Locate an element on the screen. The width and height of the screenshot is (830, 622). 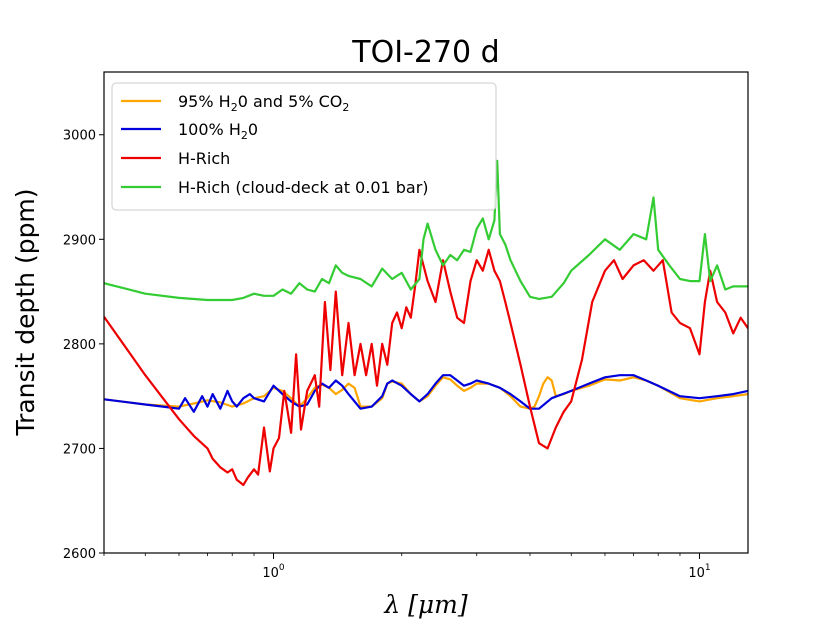
x-axis-label: λ [μm] is located at coordinates (425, 604).